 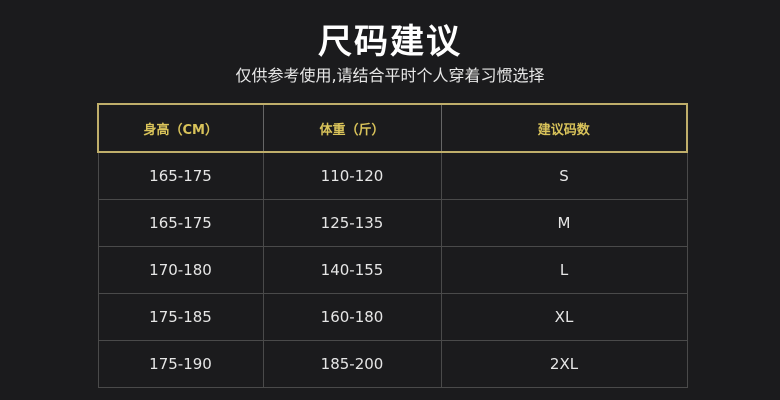 I want to click on height-cell: 175-190, so click(x=180, y=364).